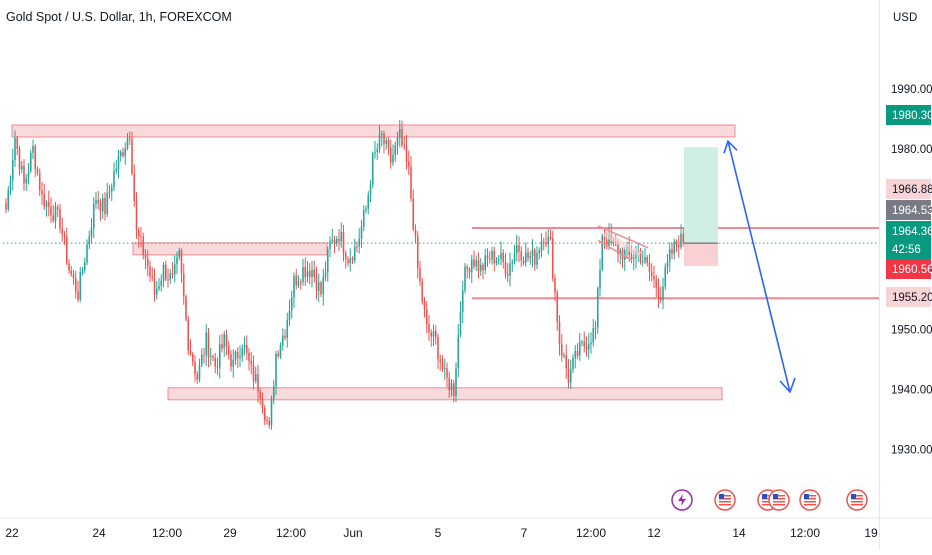  I want to click on price-label-target: 1980.30, so click(912, 116).